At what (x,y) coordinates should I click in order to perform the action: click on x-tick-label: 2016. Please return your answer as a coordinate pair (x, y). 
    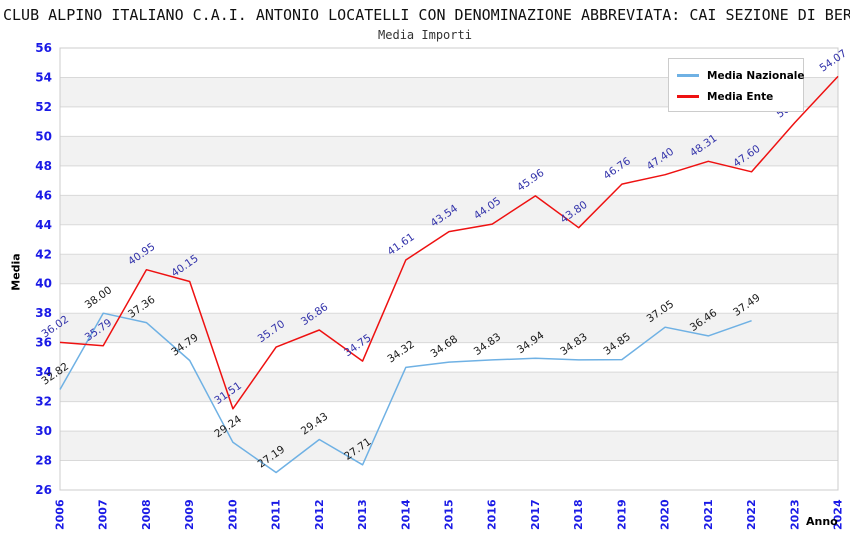
    Looking at the image, I should click on (492, 514).